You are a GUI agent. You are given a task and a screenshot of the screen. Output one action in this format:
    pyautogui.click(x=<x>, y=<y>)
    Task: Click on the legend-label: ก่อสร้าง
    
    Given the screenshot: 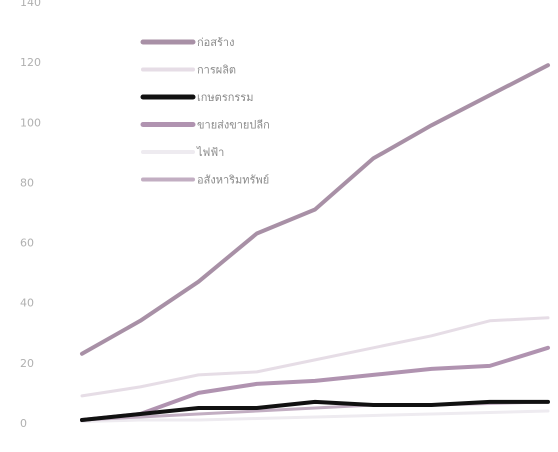 What is the action you would take?
    pyautogui.click(x=215, y=42)
    